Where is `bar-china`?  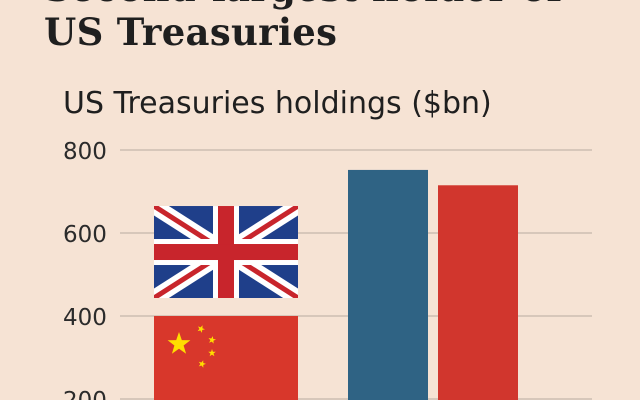 bar-china is located at coordinates (226, 358).